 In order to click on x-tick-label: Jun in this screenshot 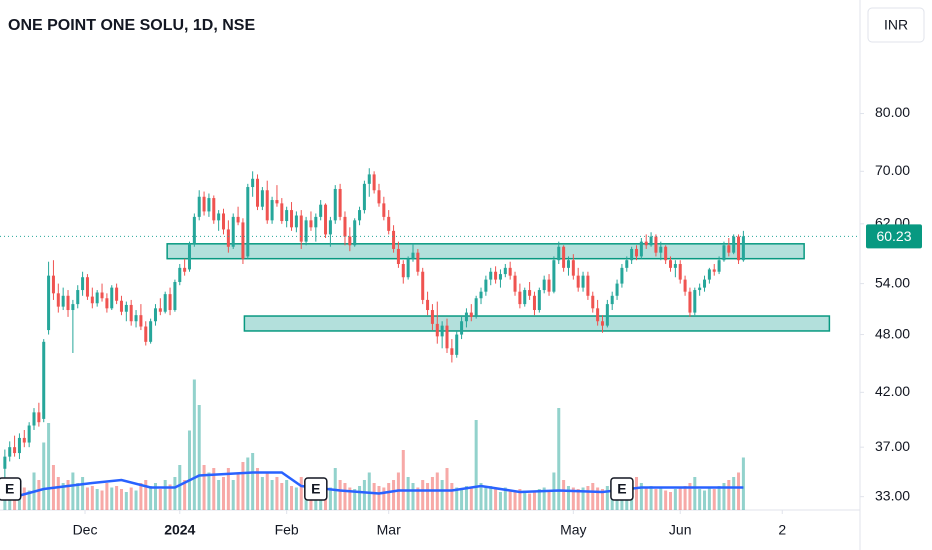, I will do `click(680, 530)`.